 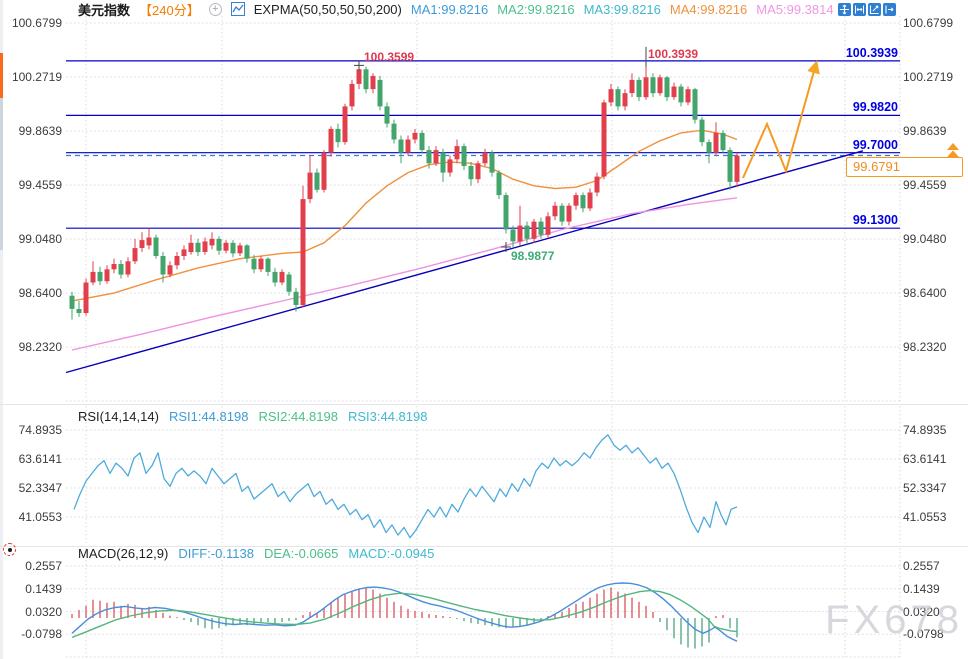 I want to click on left-scrollbar-thumb-gray, so click(x=1, y=174).